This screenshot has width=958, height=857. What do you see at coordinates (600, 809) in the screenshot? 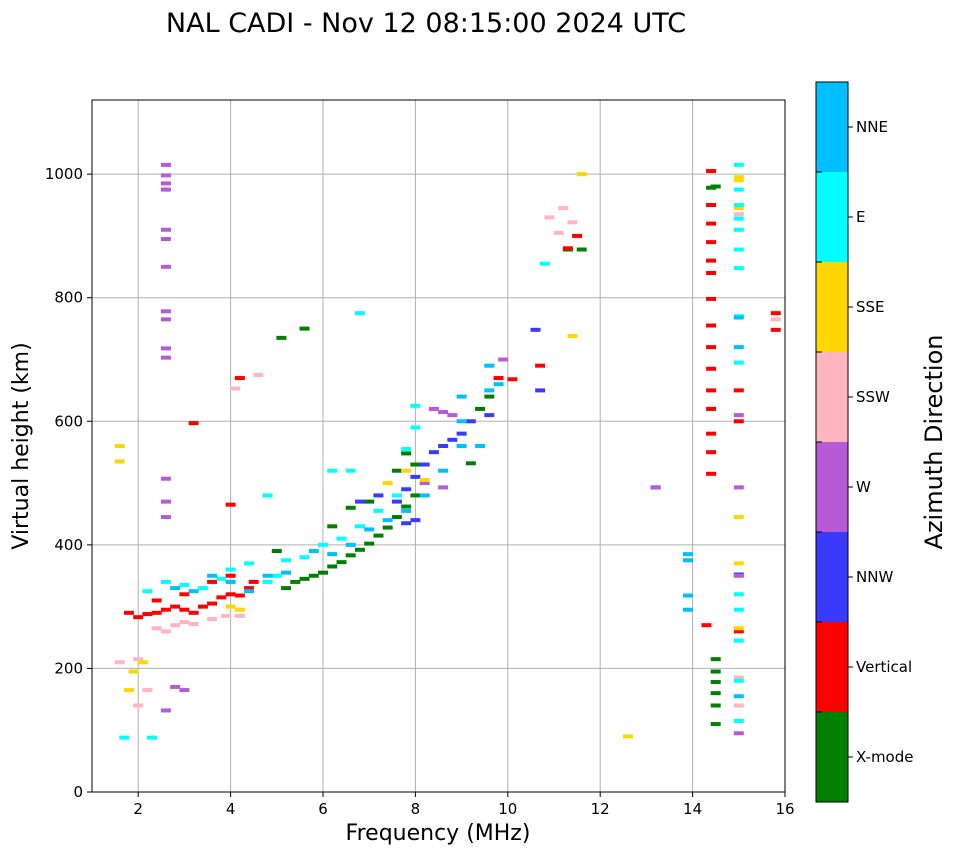
I see `x-tick-label: 12` at bounding box center [600, 809].